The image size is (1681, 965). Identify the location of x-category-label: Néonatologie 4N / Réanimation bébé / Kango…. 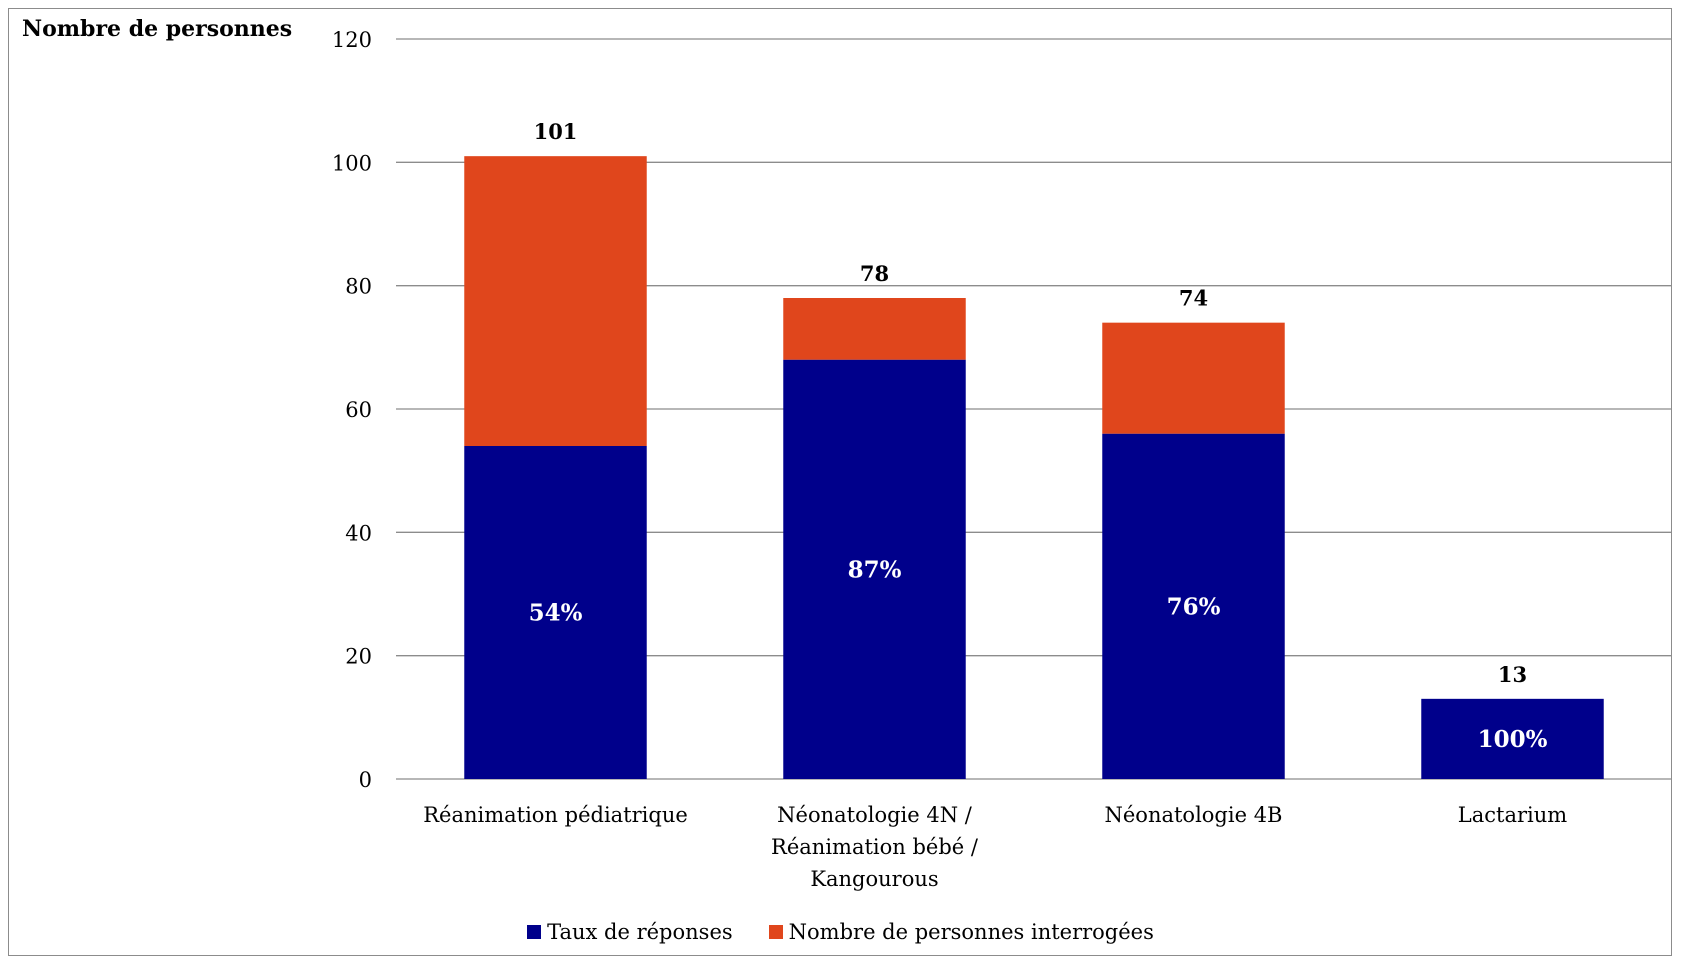
(875, 847).